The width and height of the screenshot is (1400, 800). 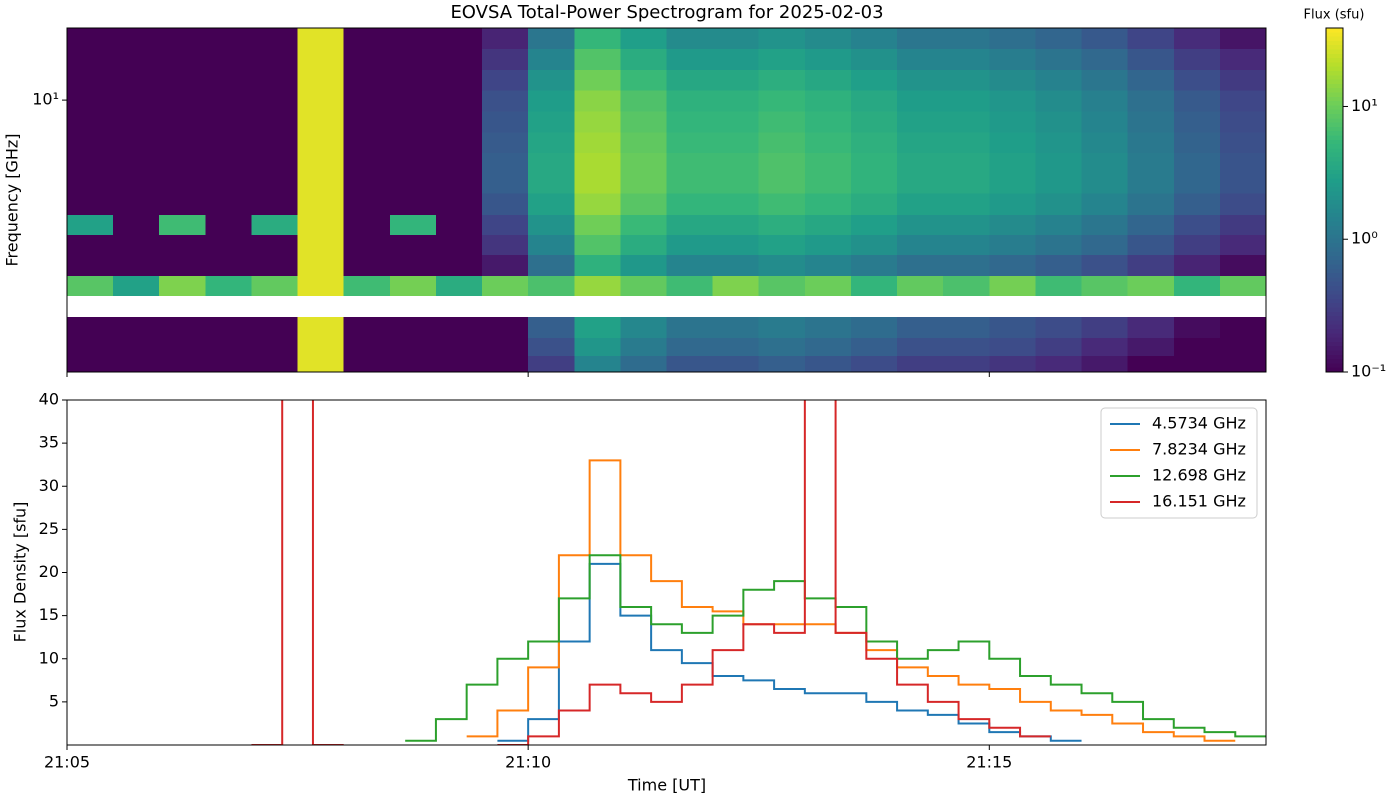 I want to click on series-line, so click(x=297, y=572).